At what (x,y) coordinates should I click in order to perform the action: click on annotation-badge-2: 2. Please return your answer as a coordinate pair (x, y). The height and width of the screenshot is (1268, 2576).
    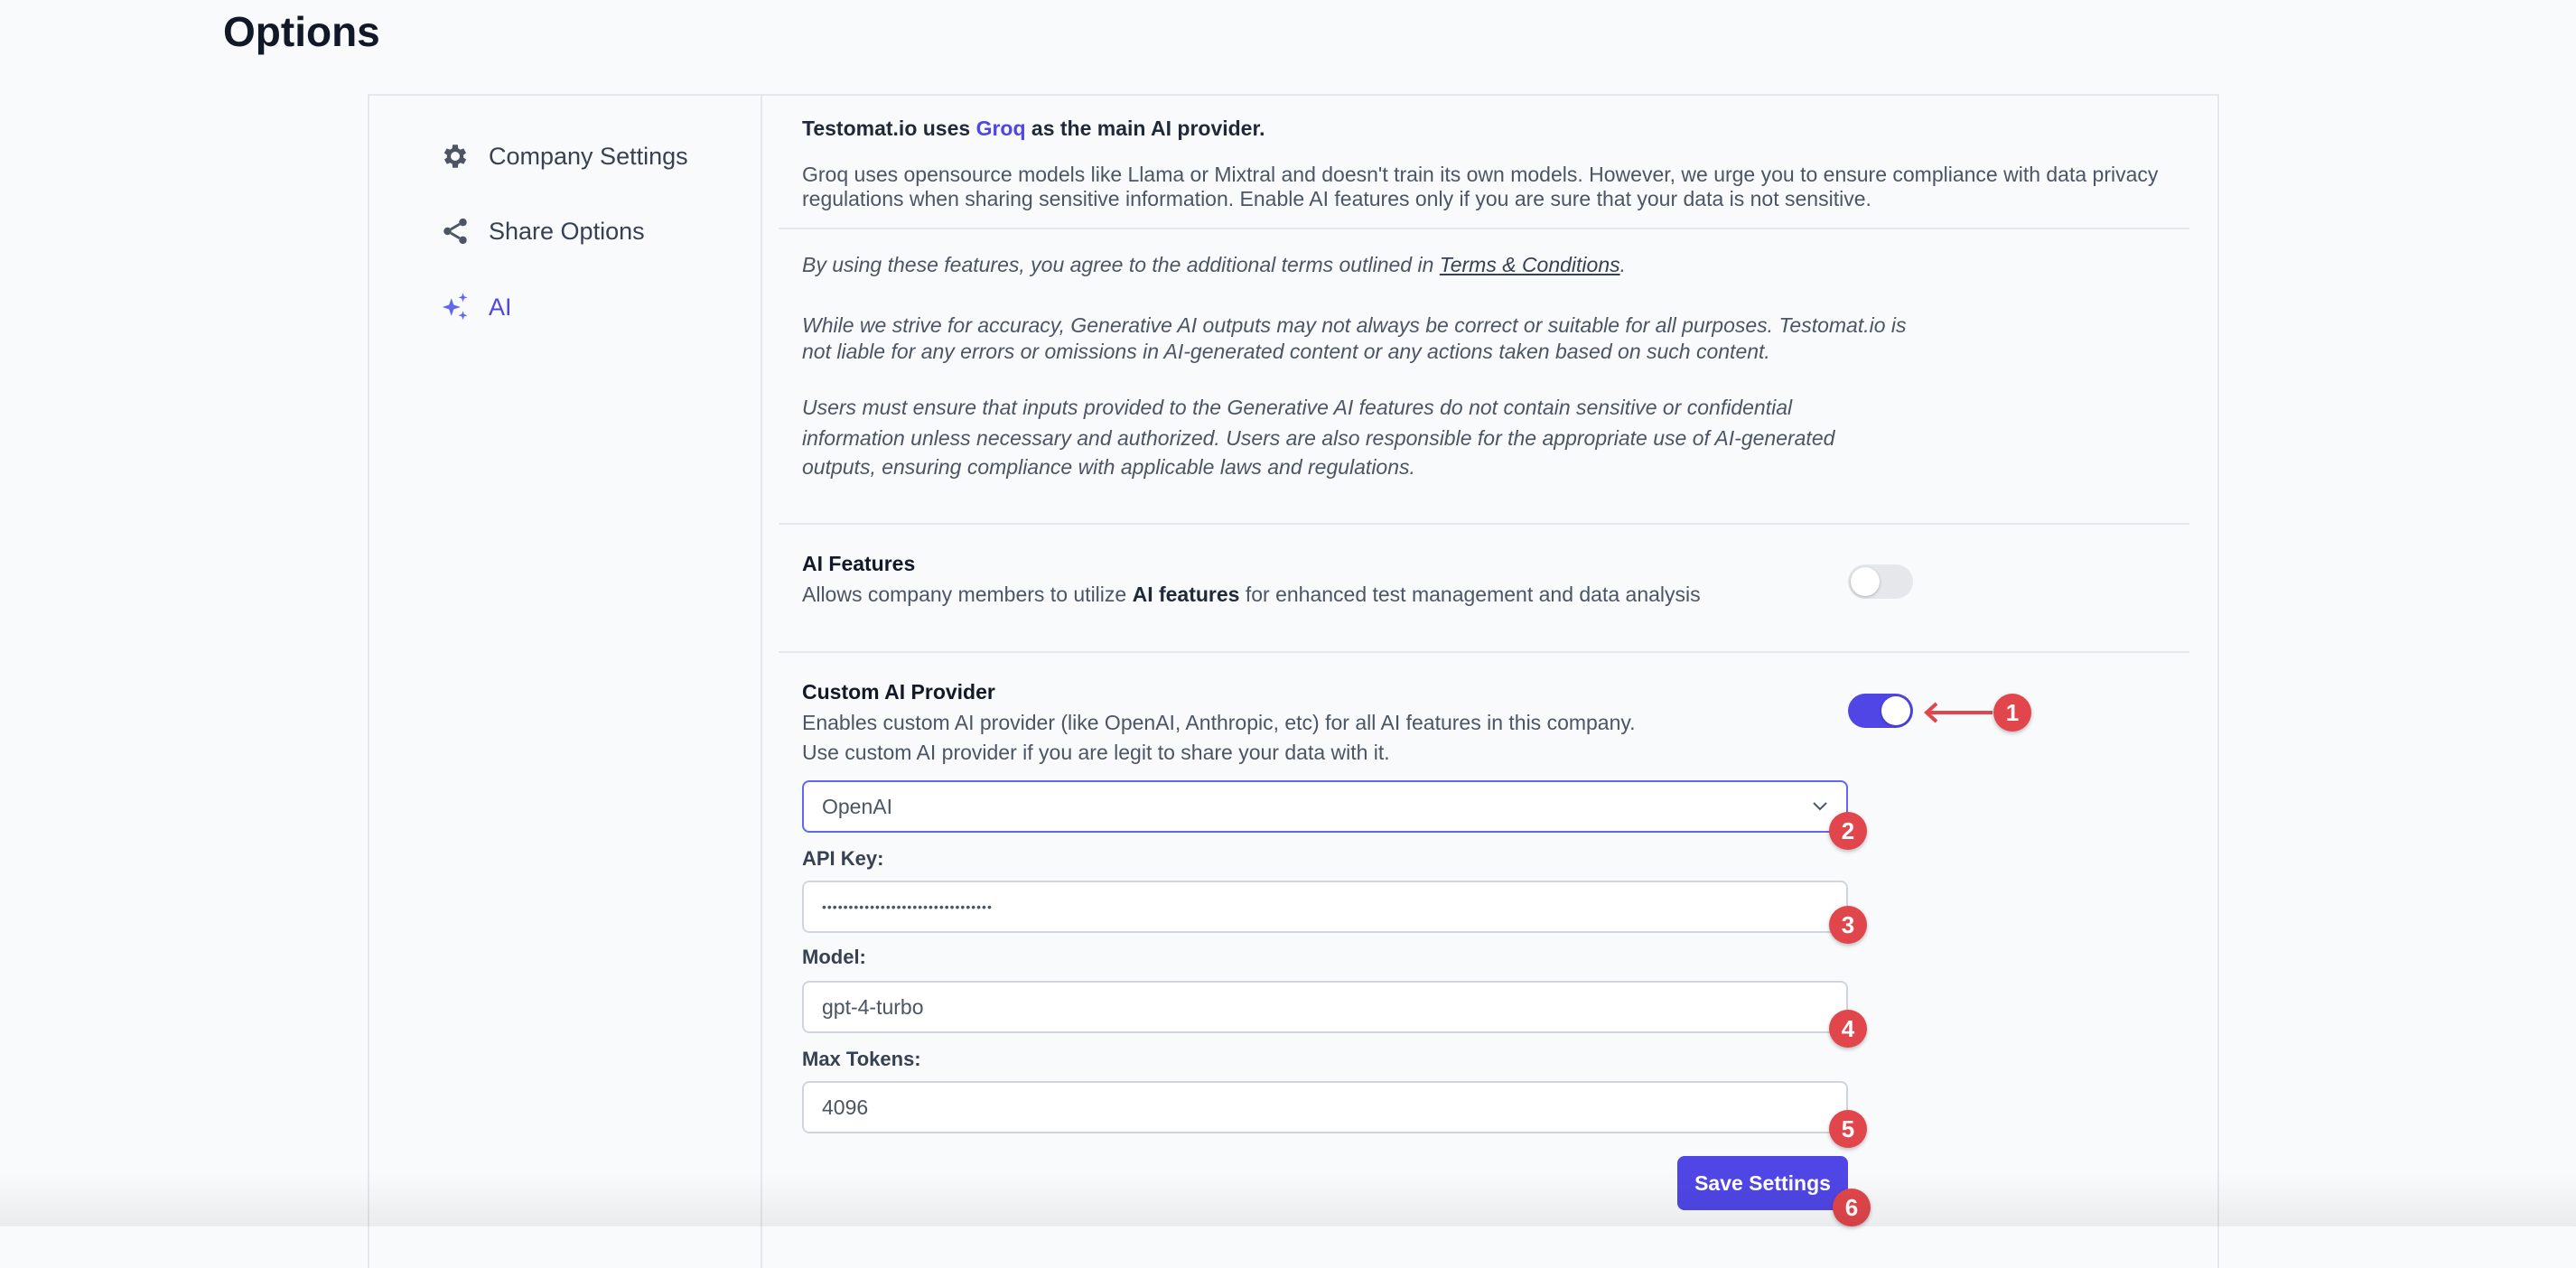
    Looking at the image, I should click on (1848, 831).